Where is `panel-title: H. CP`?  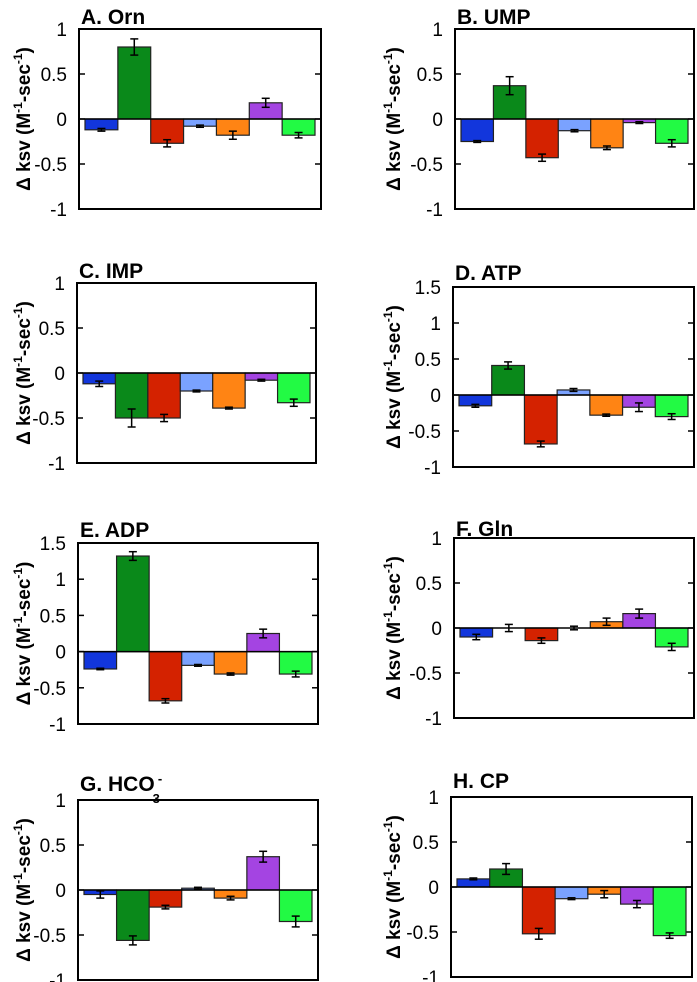 panel-title: H. CP is located at coordinates (481, 781).